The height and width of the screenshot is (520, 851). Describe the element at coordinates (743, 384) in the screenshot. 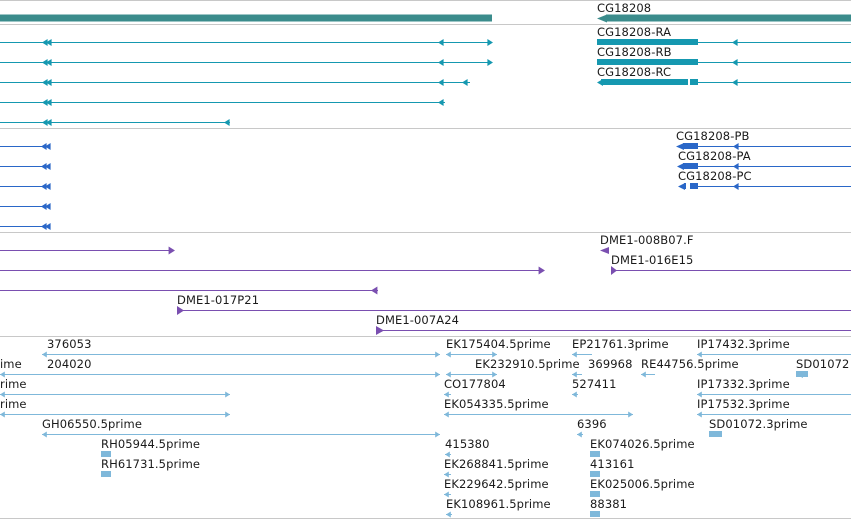

I see `est-label: IP17332.3prime` at that location.